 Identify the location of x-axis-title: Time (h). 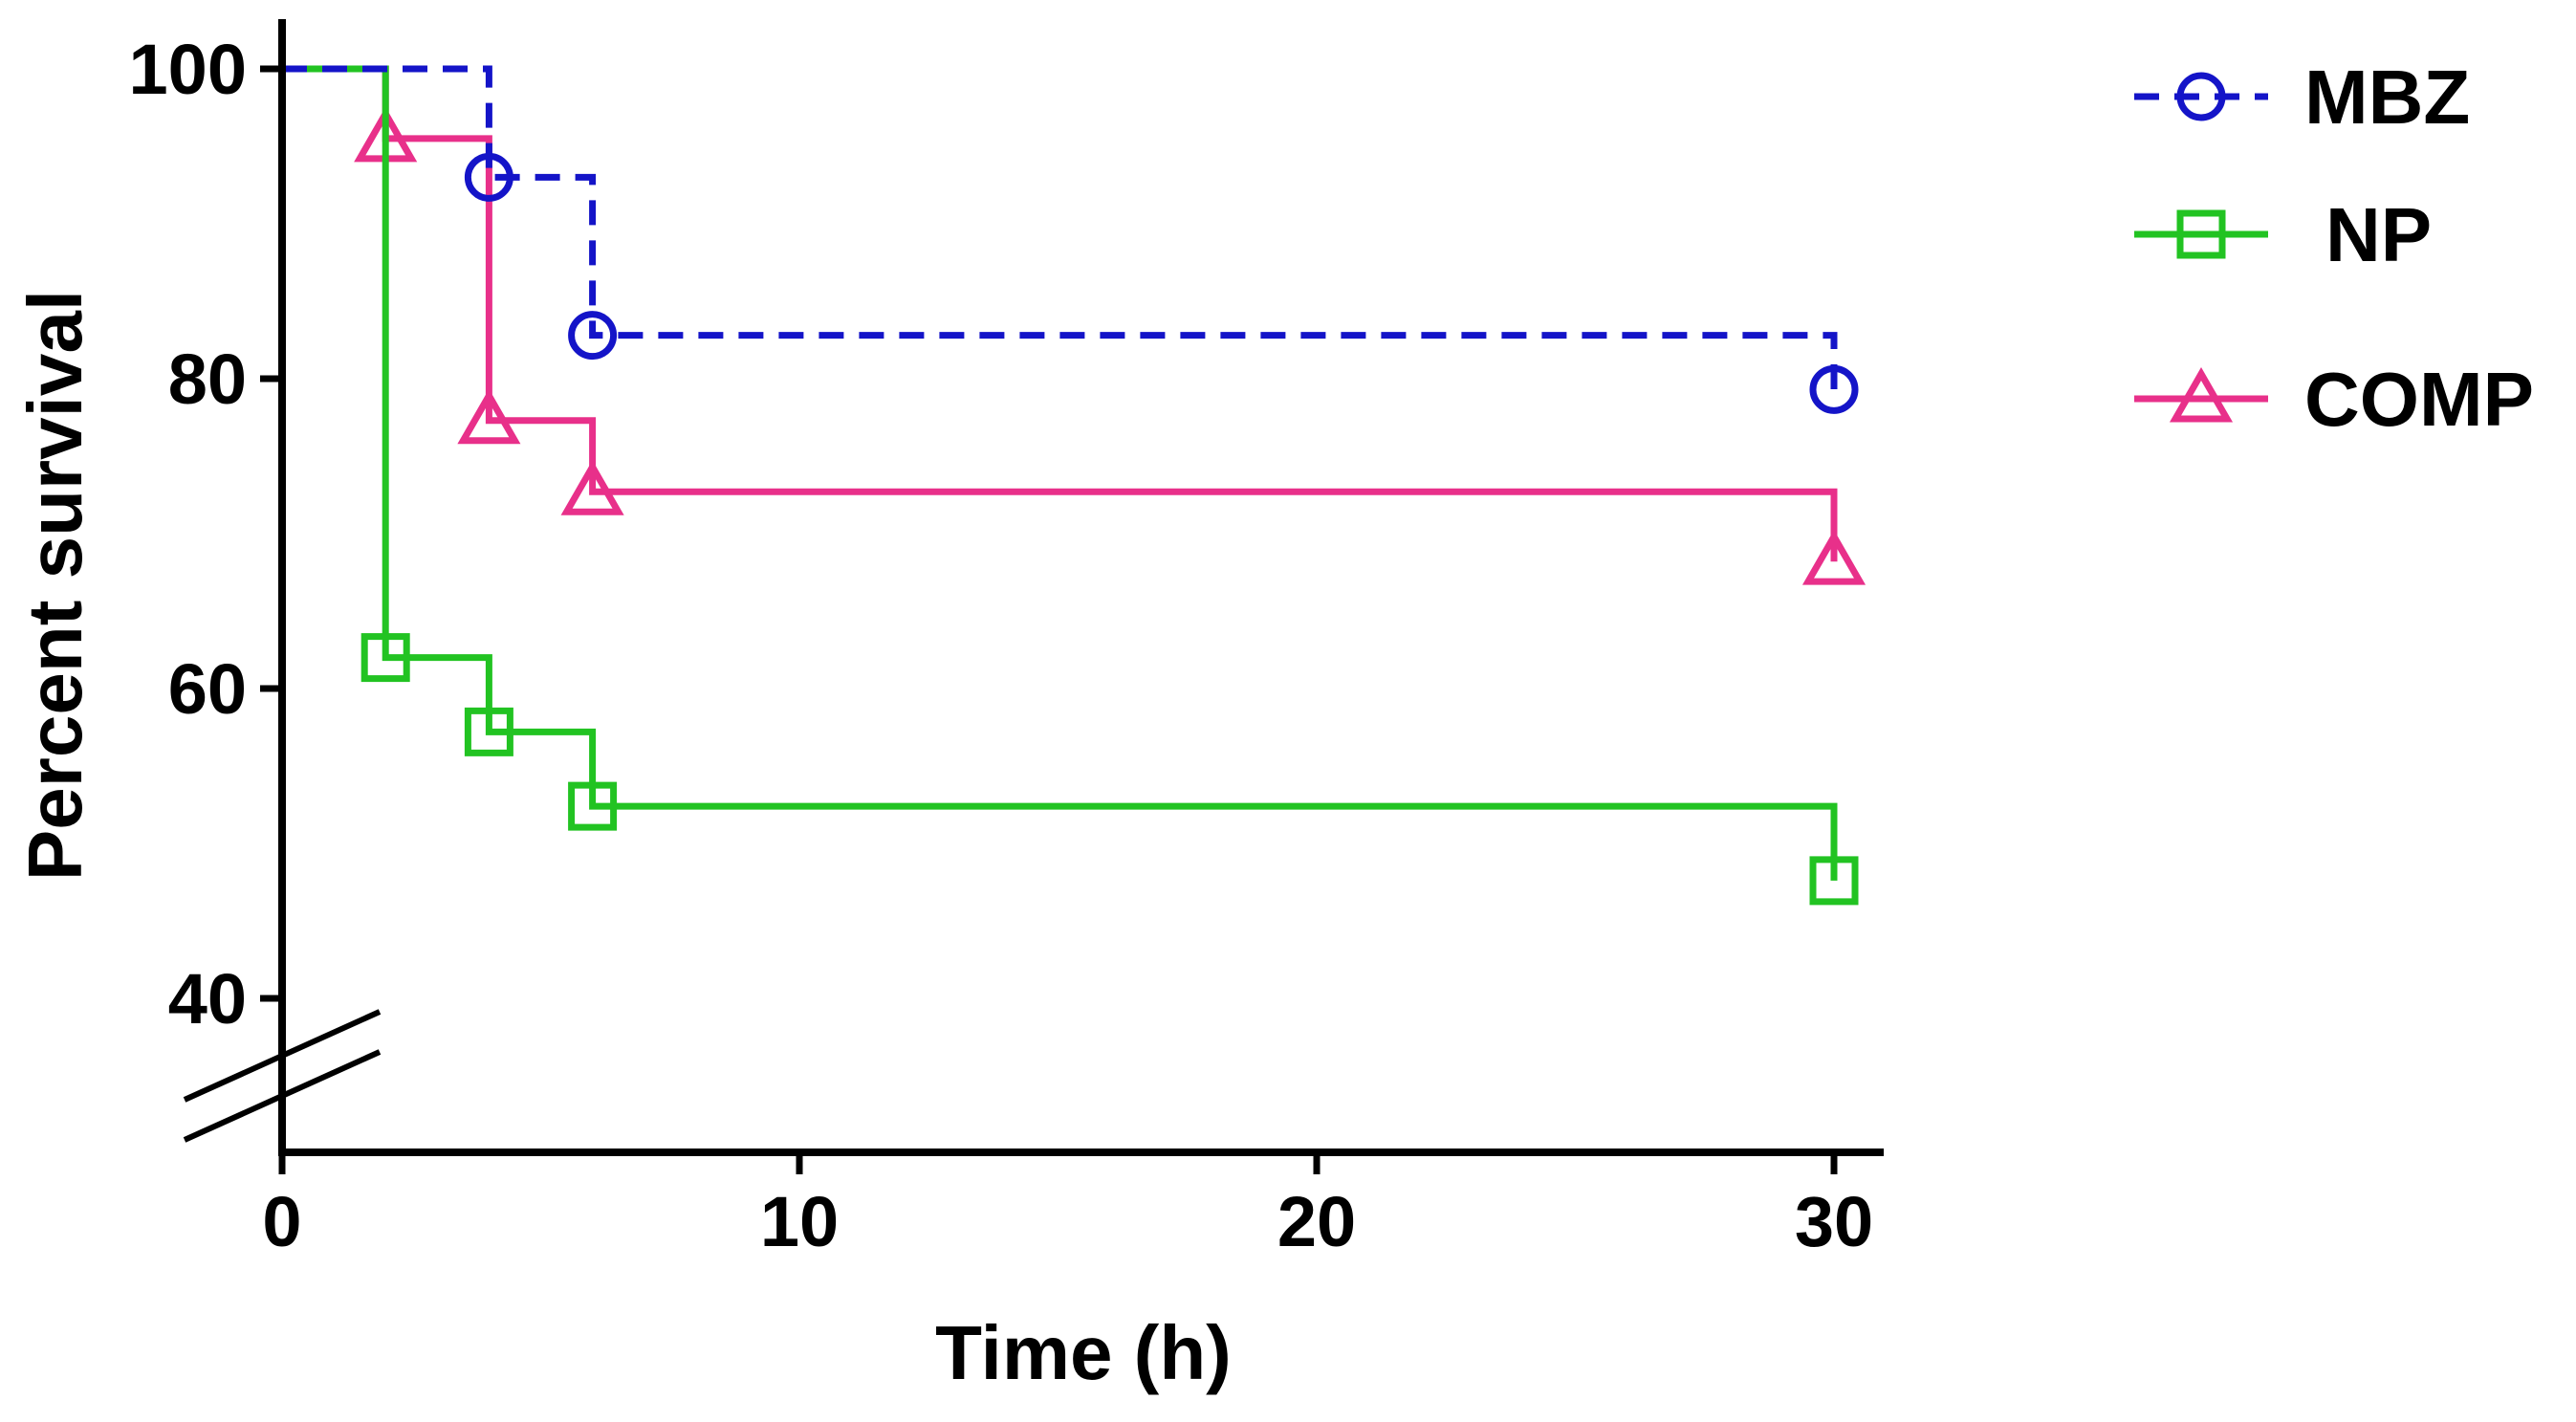
(1083, 1352).